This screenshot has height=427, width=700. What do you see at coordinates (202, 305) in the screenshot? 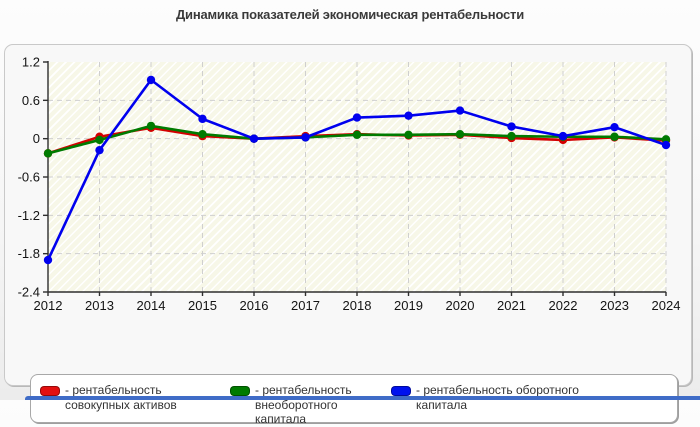
I see `svg-text: 2015` at bounding box center [202, 305].